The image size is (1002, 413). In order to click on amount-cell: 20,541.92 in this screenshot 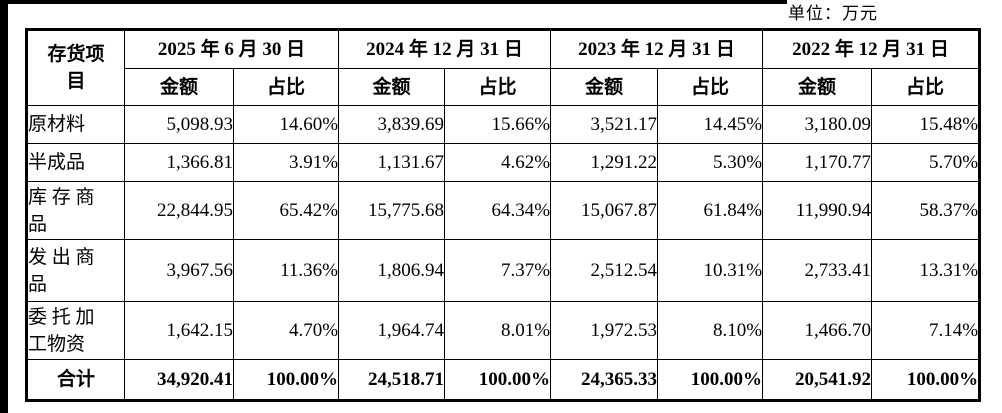, I will do `click(817, 380)`.